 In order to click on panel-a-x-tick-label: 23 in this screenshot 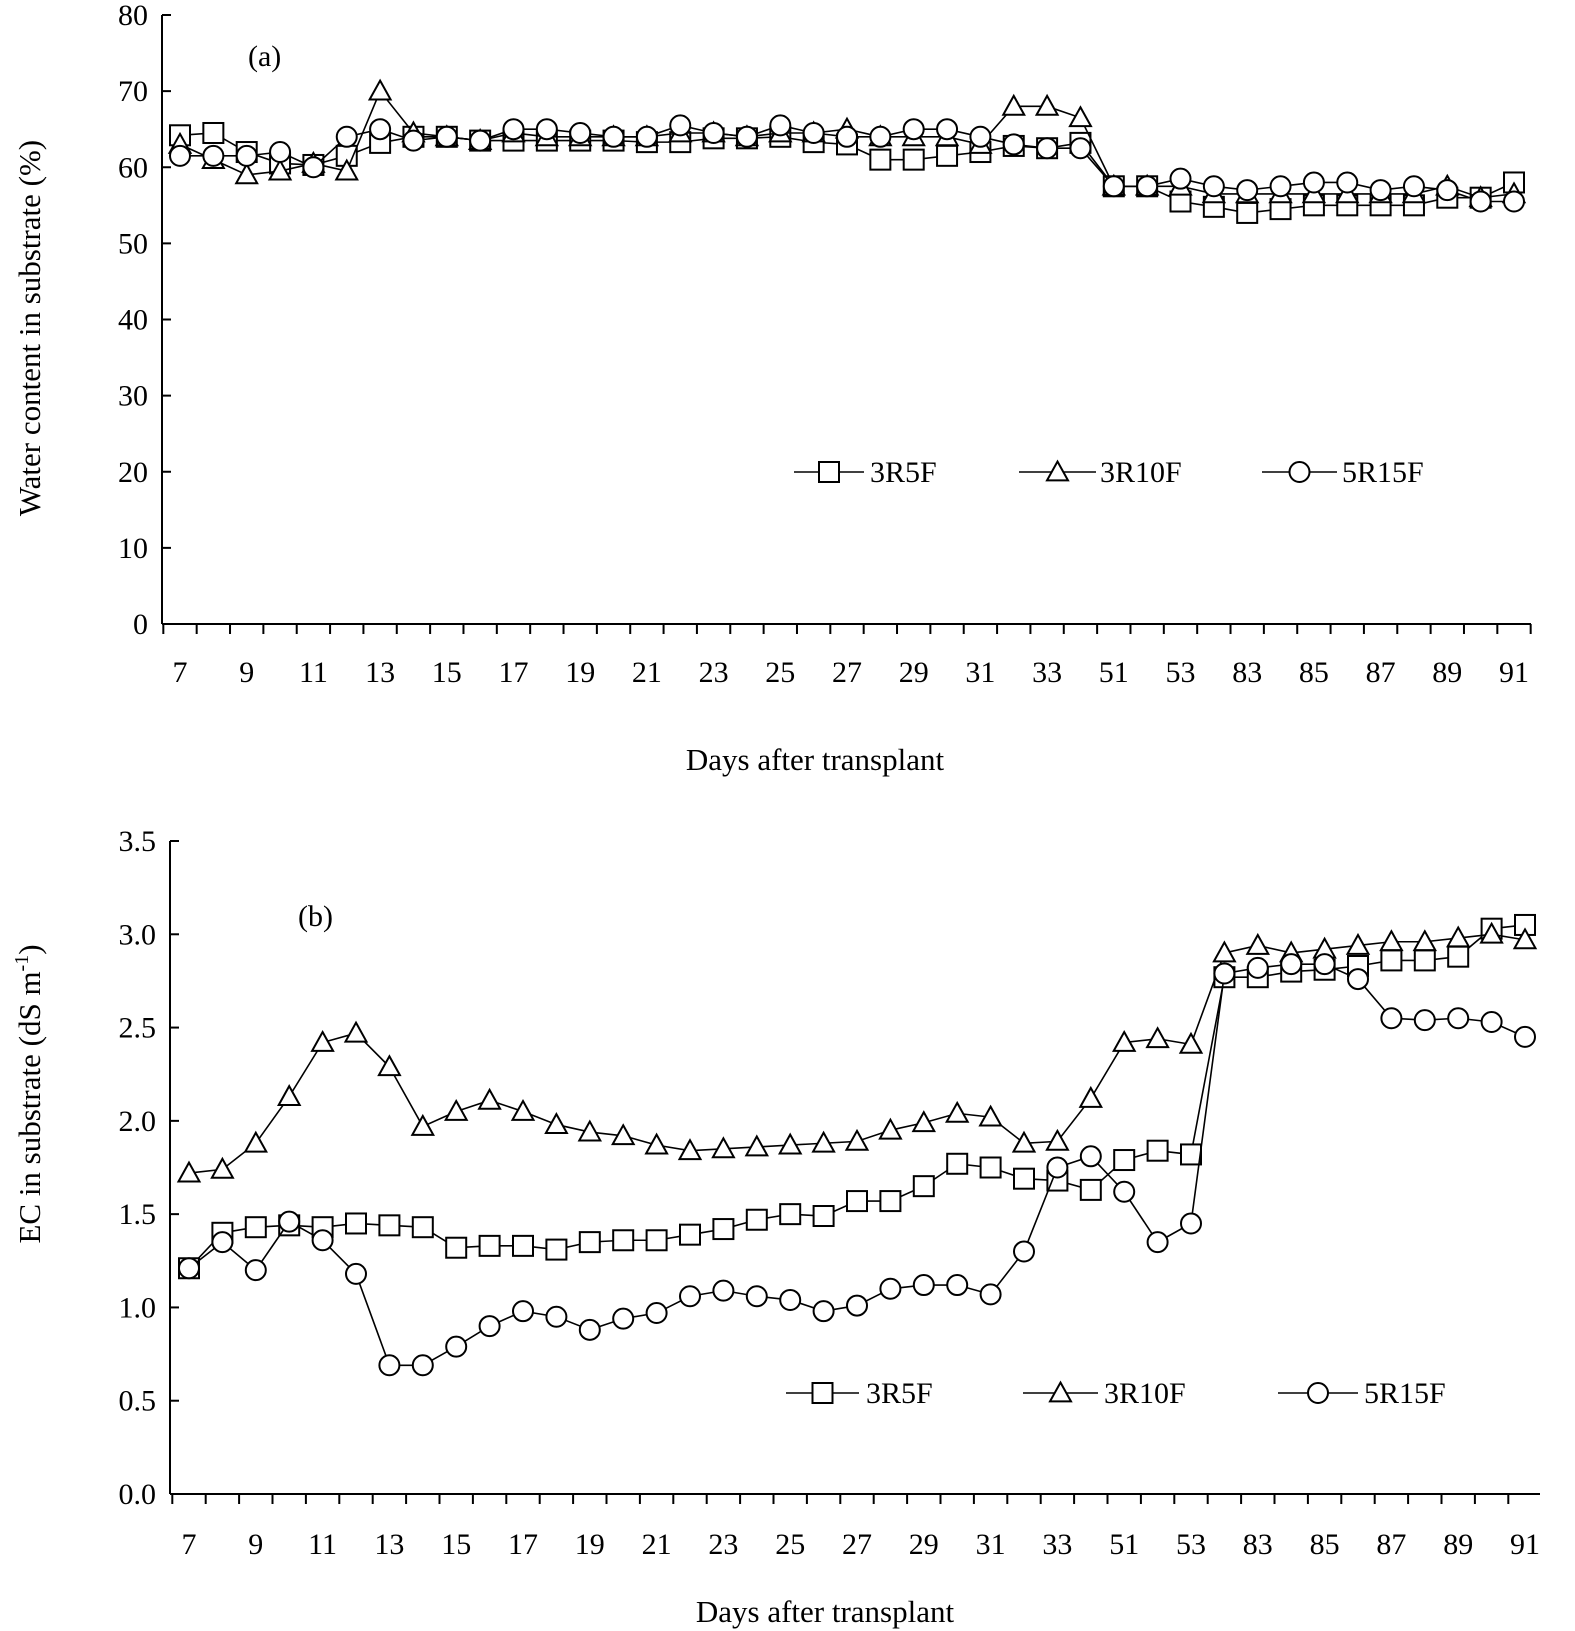, I will do `click(714, 672)`.